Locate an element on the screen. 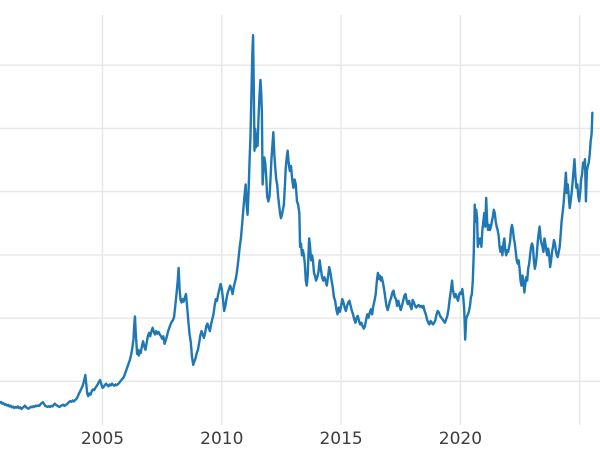 This screenshot has width=600, height=450. x-tick-label-2015: 2015 is located at coordinates (340, 439).